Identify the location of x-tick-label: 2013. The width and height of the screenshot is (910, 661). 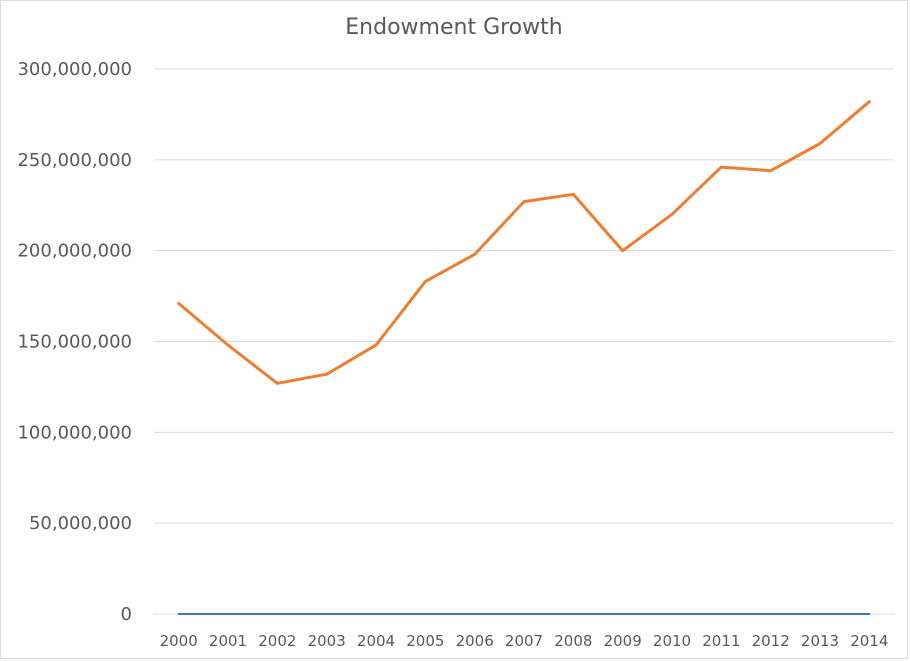
(820, 641).